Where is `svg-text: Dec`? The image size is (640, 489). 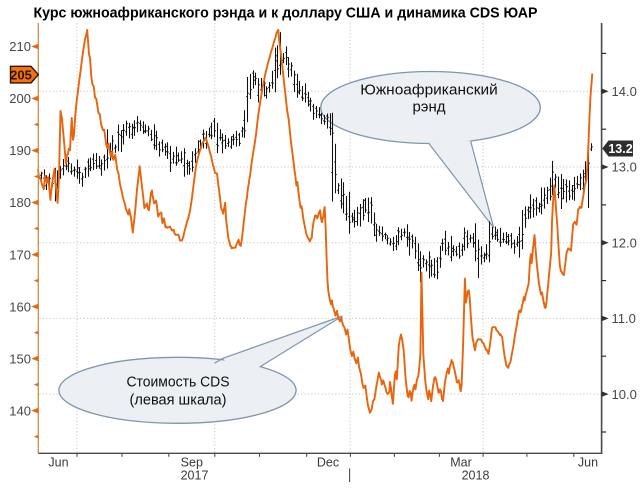 svg-text: Dec is located at coordinates (328, 463).